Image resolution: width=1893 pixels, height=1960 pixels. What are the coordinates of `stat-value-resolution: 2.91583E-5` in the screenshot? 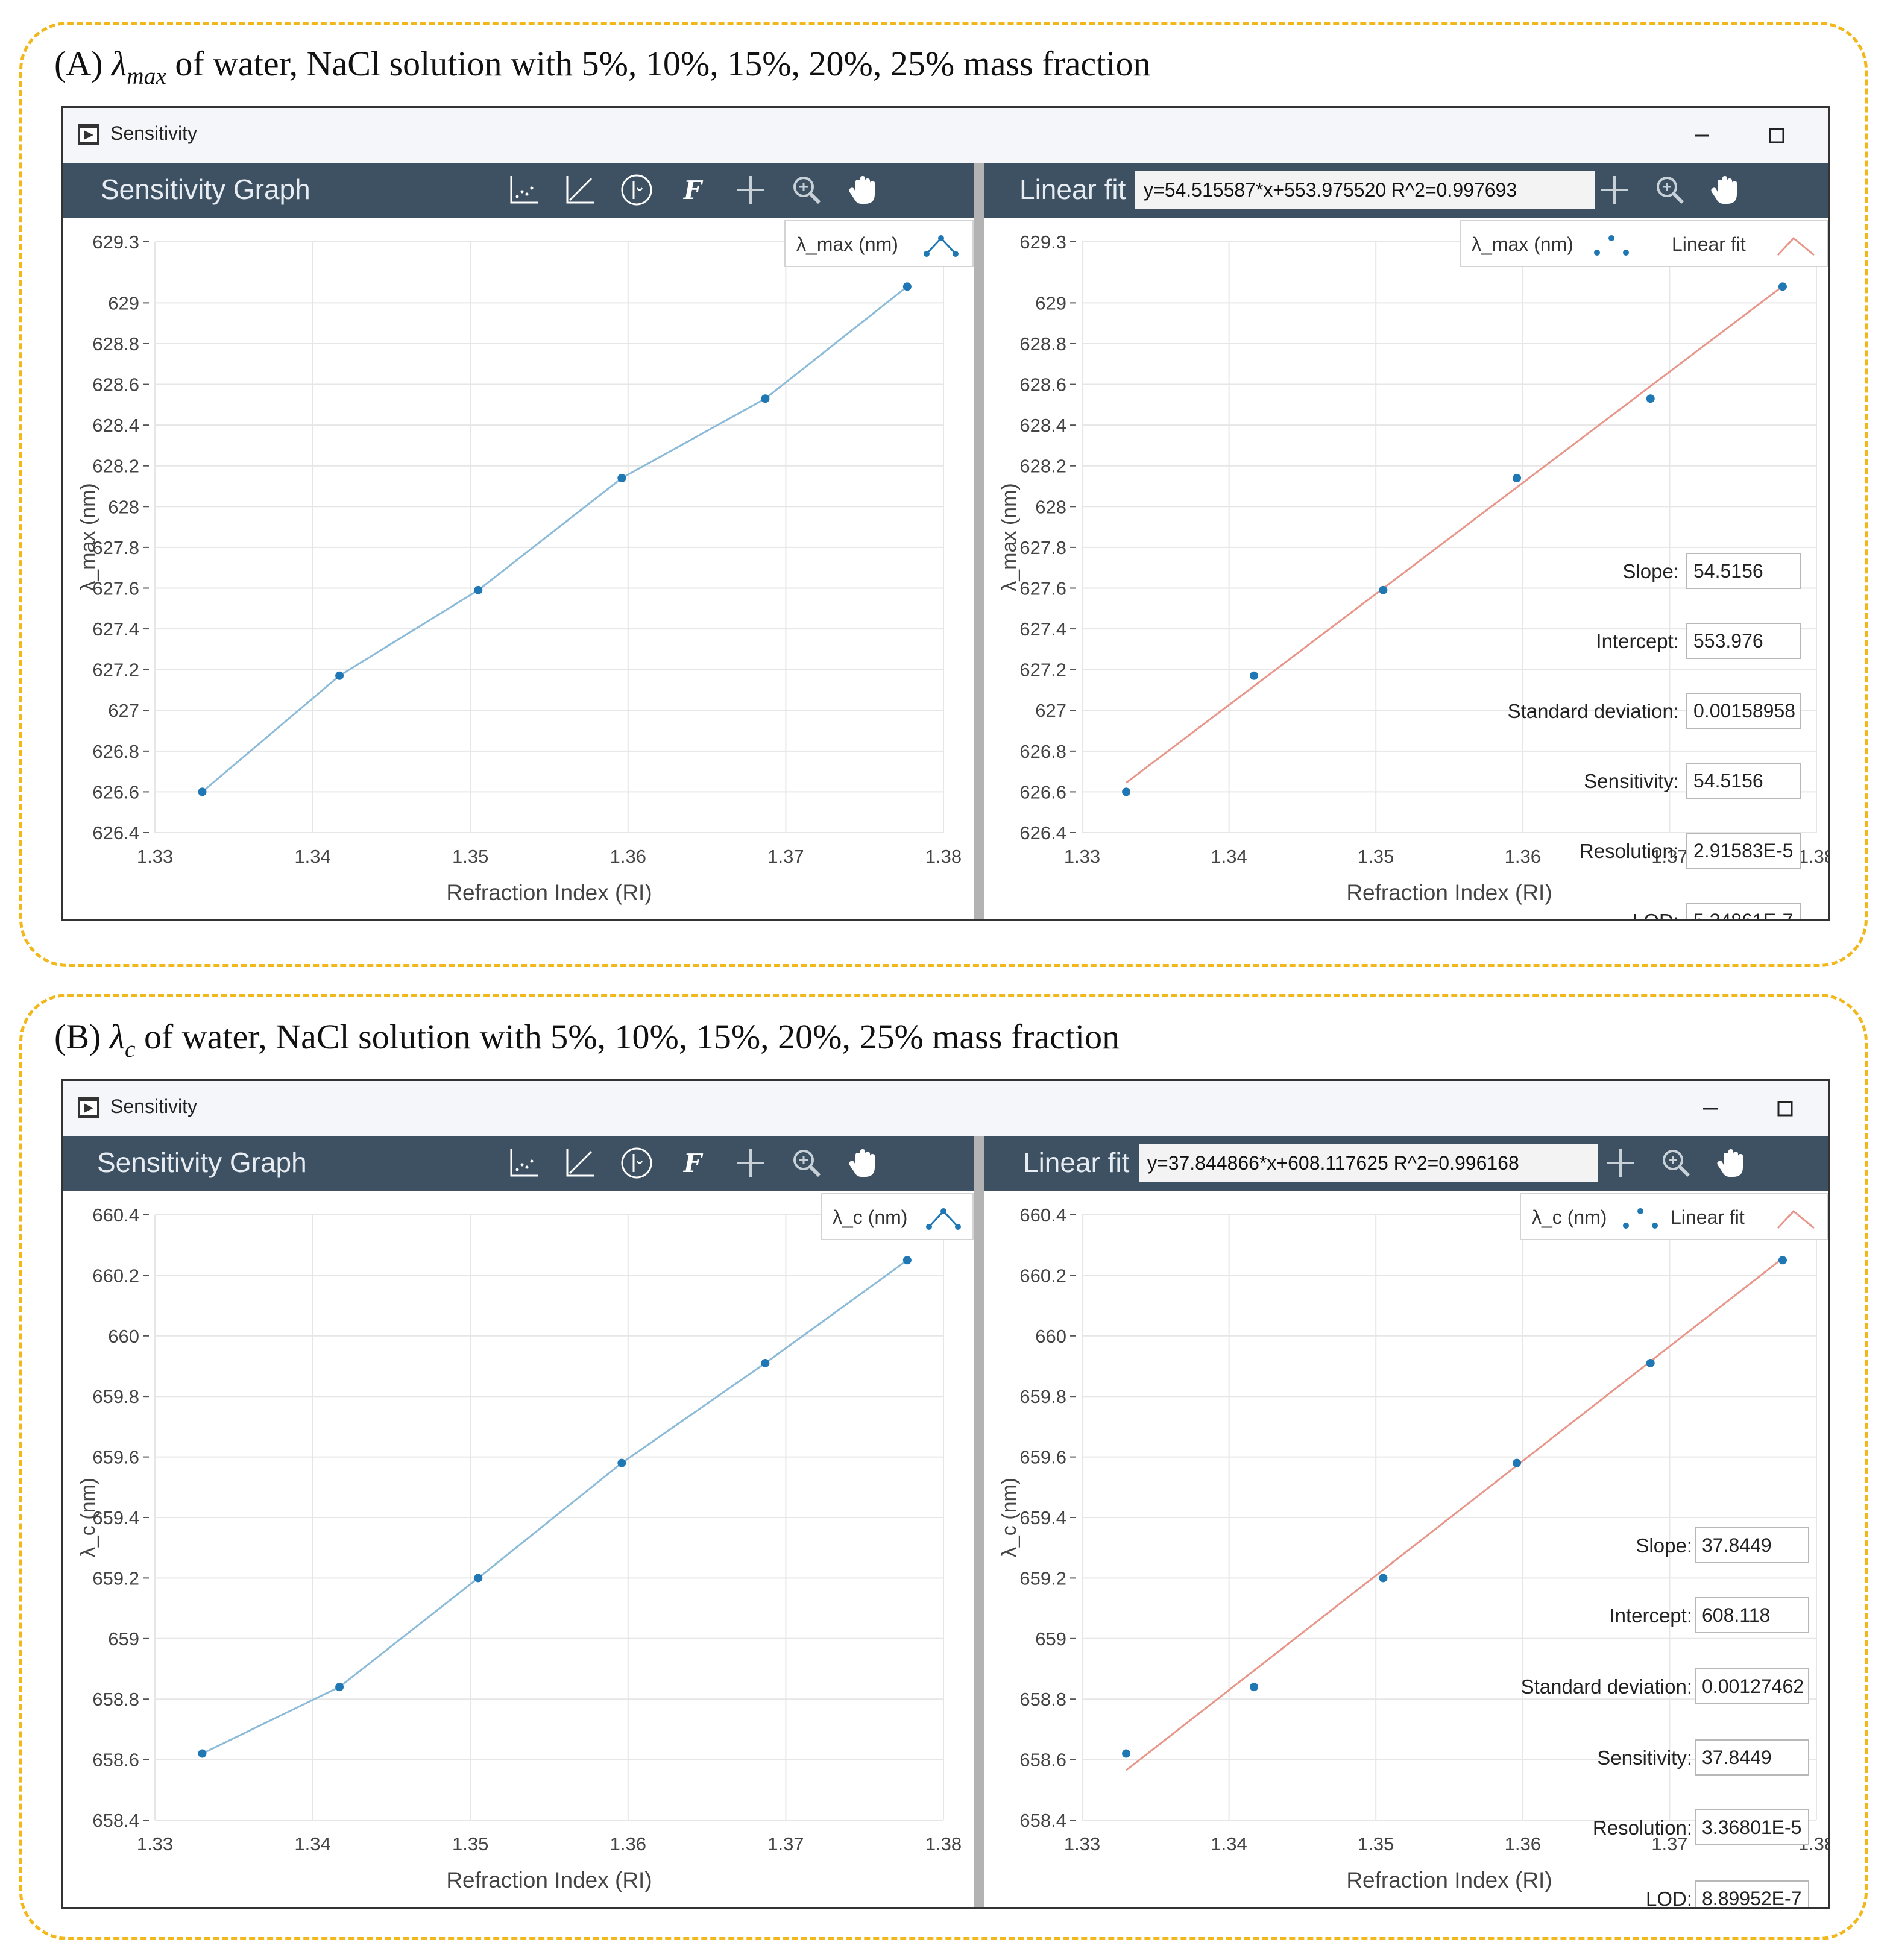 It's located at (1744, 851).